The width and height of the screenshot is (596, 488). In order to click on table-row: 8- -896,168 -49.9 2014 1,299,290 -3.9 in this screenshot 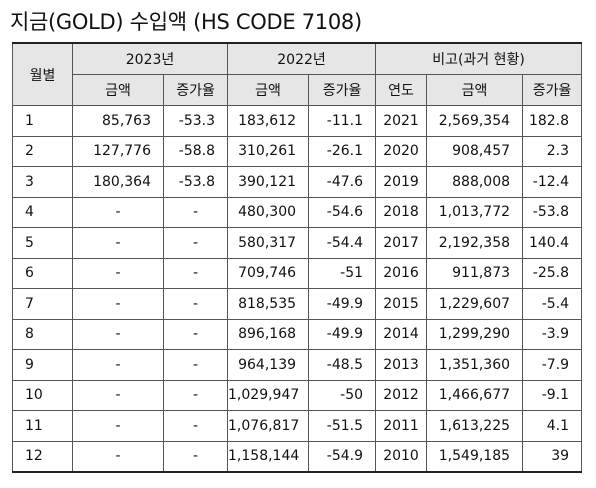, I will do `click(297, 334)`.